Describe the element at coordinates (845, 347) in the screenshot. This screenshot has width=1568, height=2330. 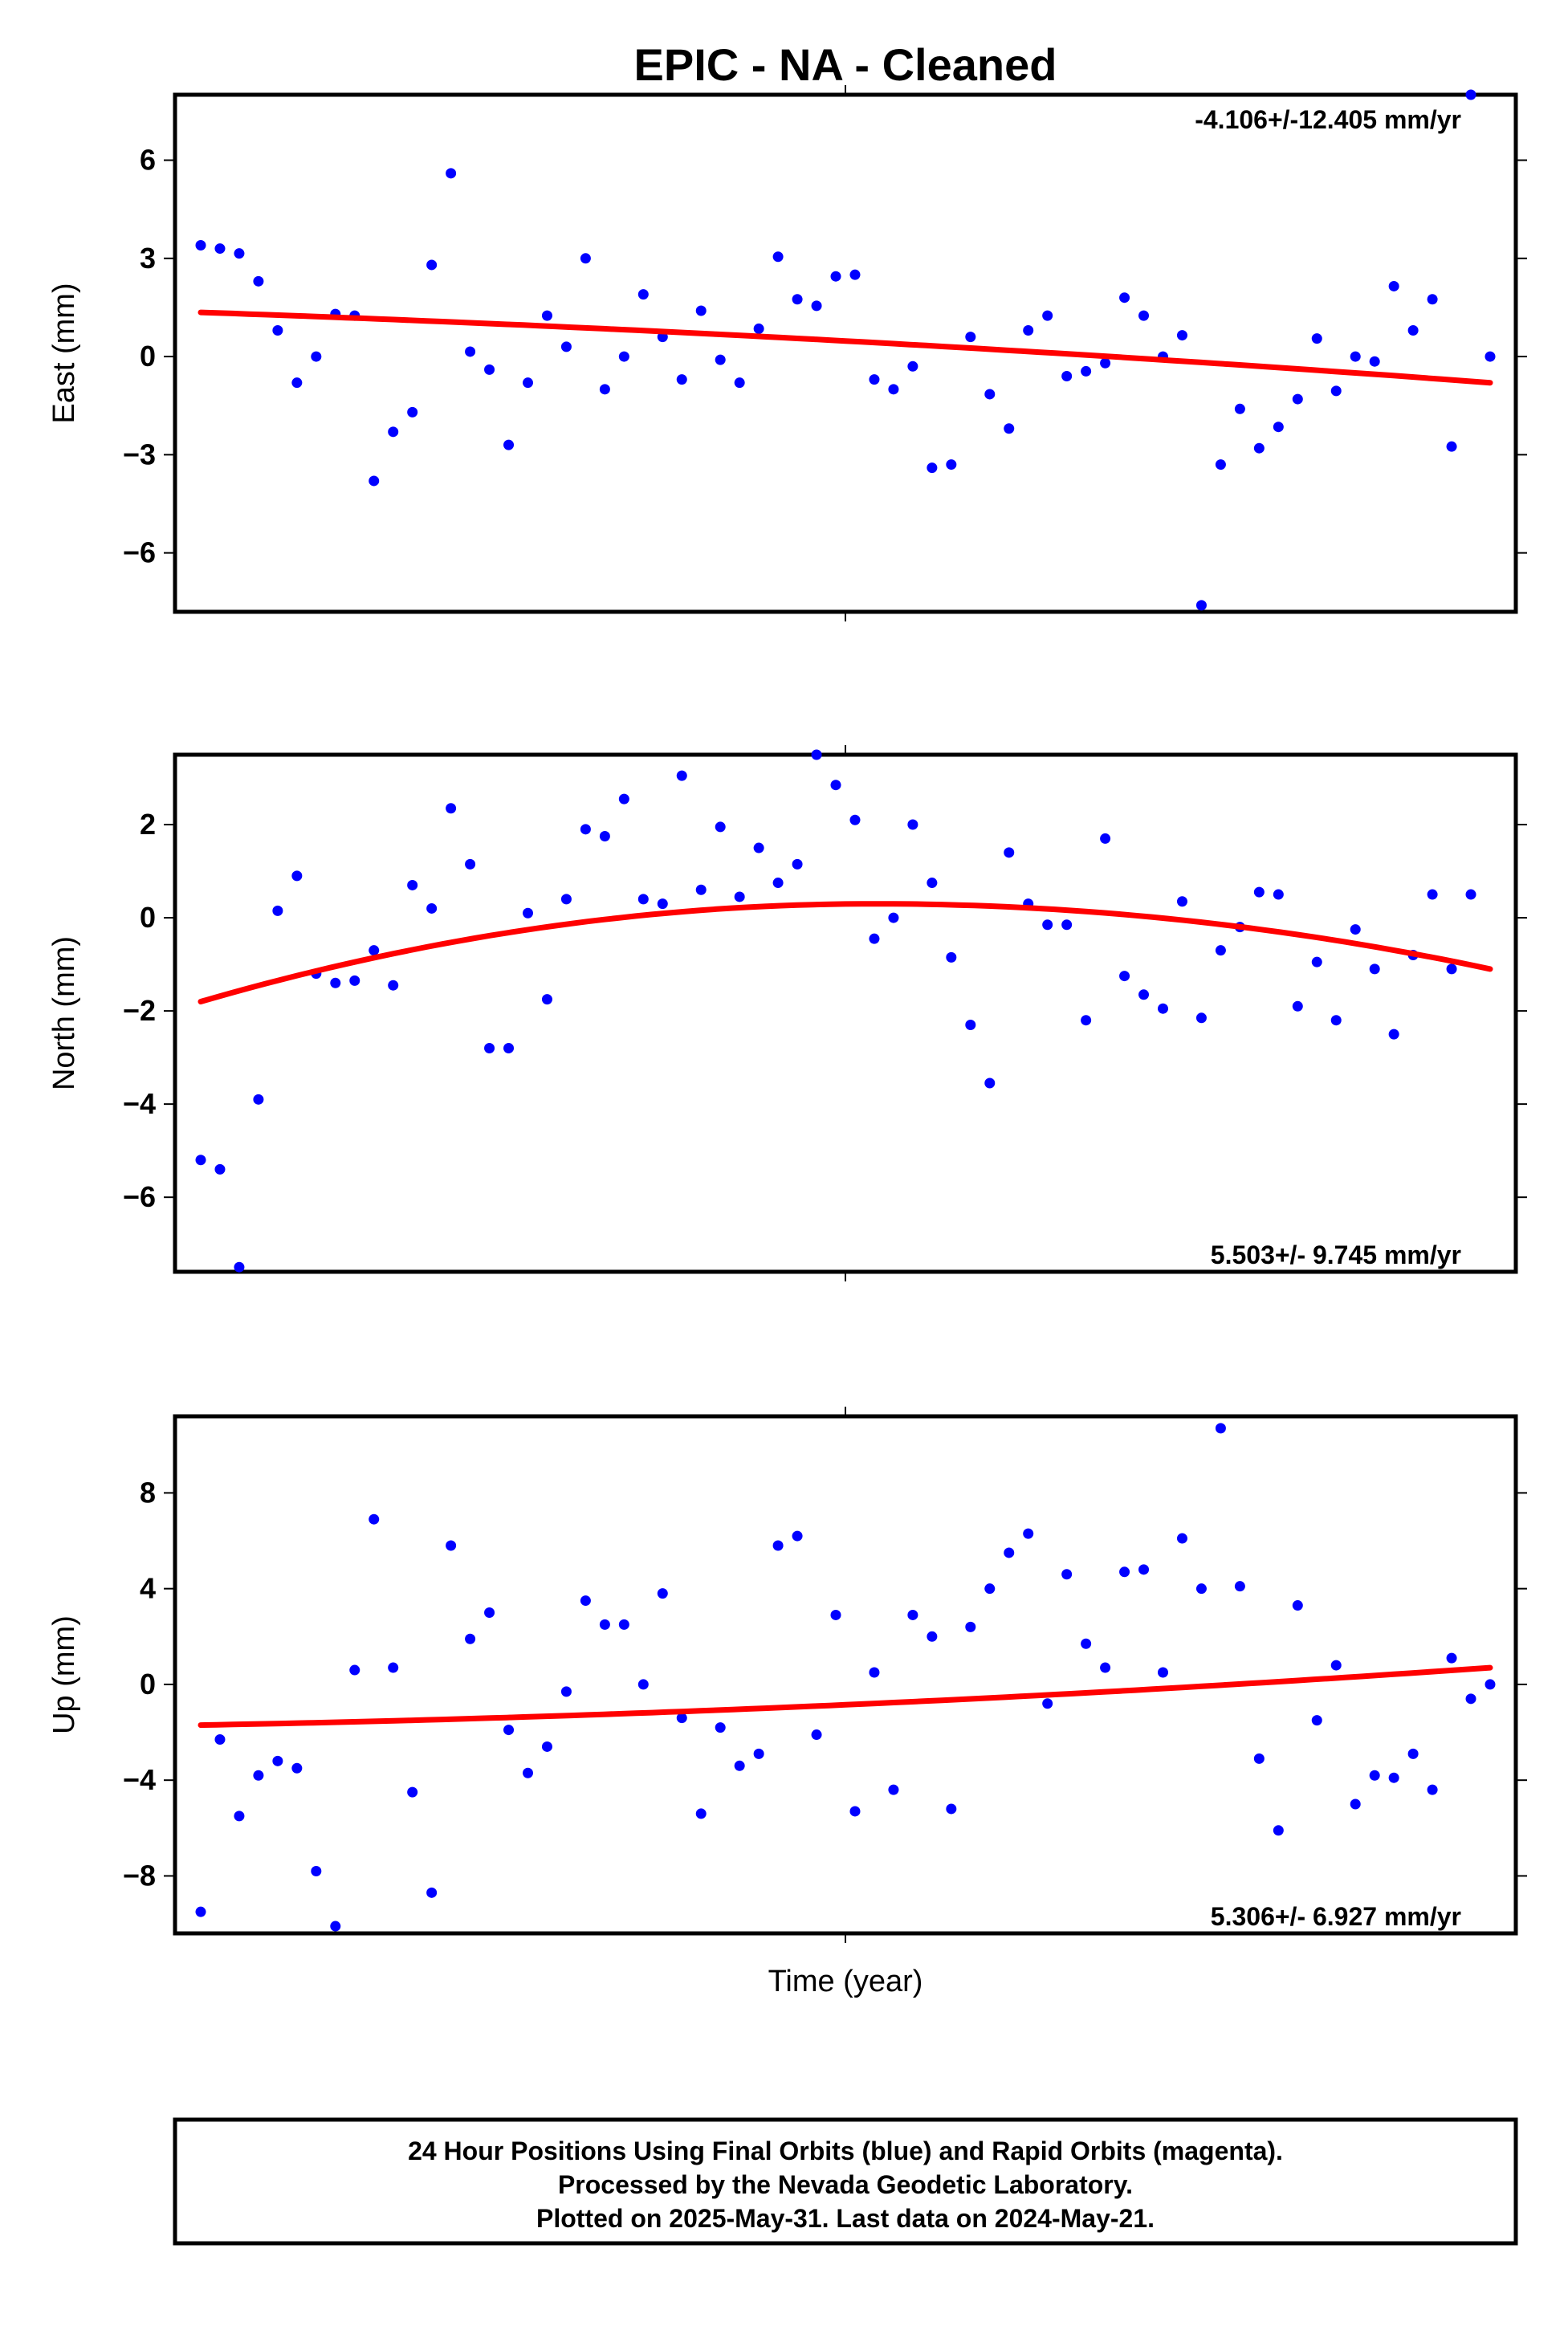
I see `east-fit-curve` at that location.